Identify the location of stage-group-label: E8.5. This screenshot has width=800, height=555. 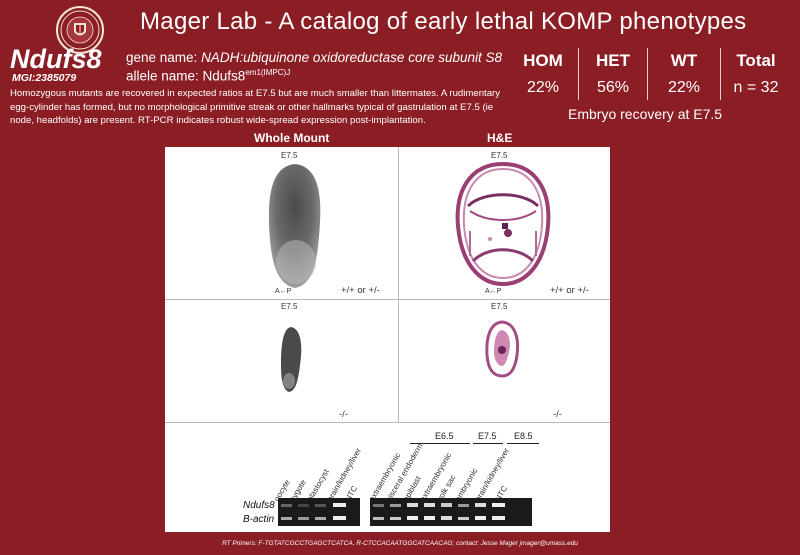
(523, 436).